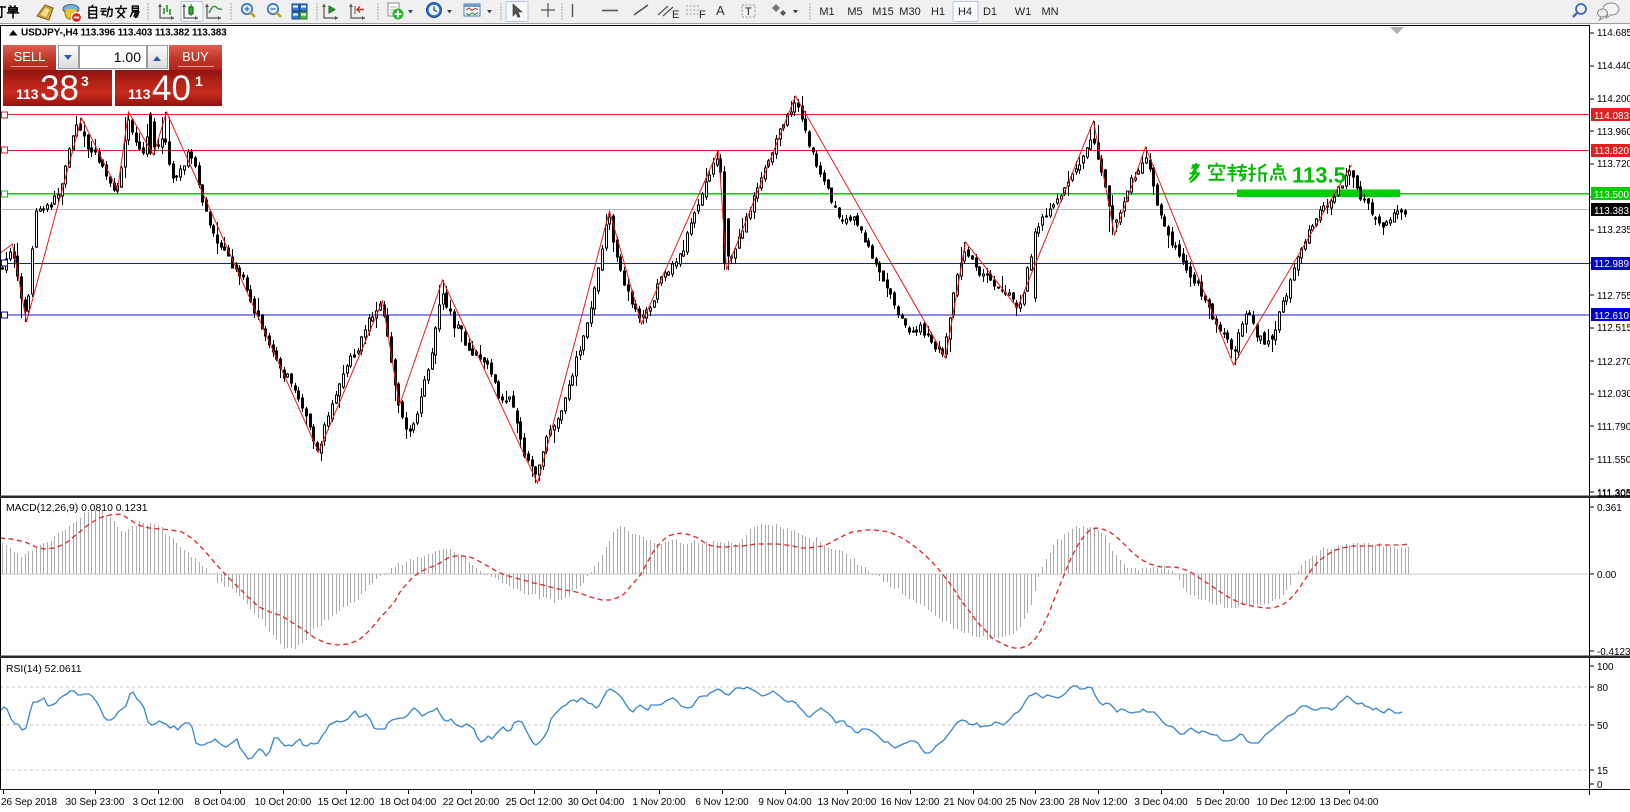  Describe the element at coordinates (938, 12) in the screenshot. I see `svg-text: H1` at that location.